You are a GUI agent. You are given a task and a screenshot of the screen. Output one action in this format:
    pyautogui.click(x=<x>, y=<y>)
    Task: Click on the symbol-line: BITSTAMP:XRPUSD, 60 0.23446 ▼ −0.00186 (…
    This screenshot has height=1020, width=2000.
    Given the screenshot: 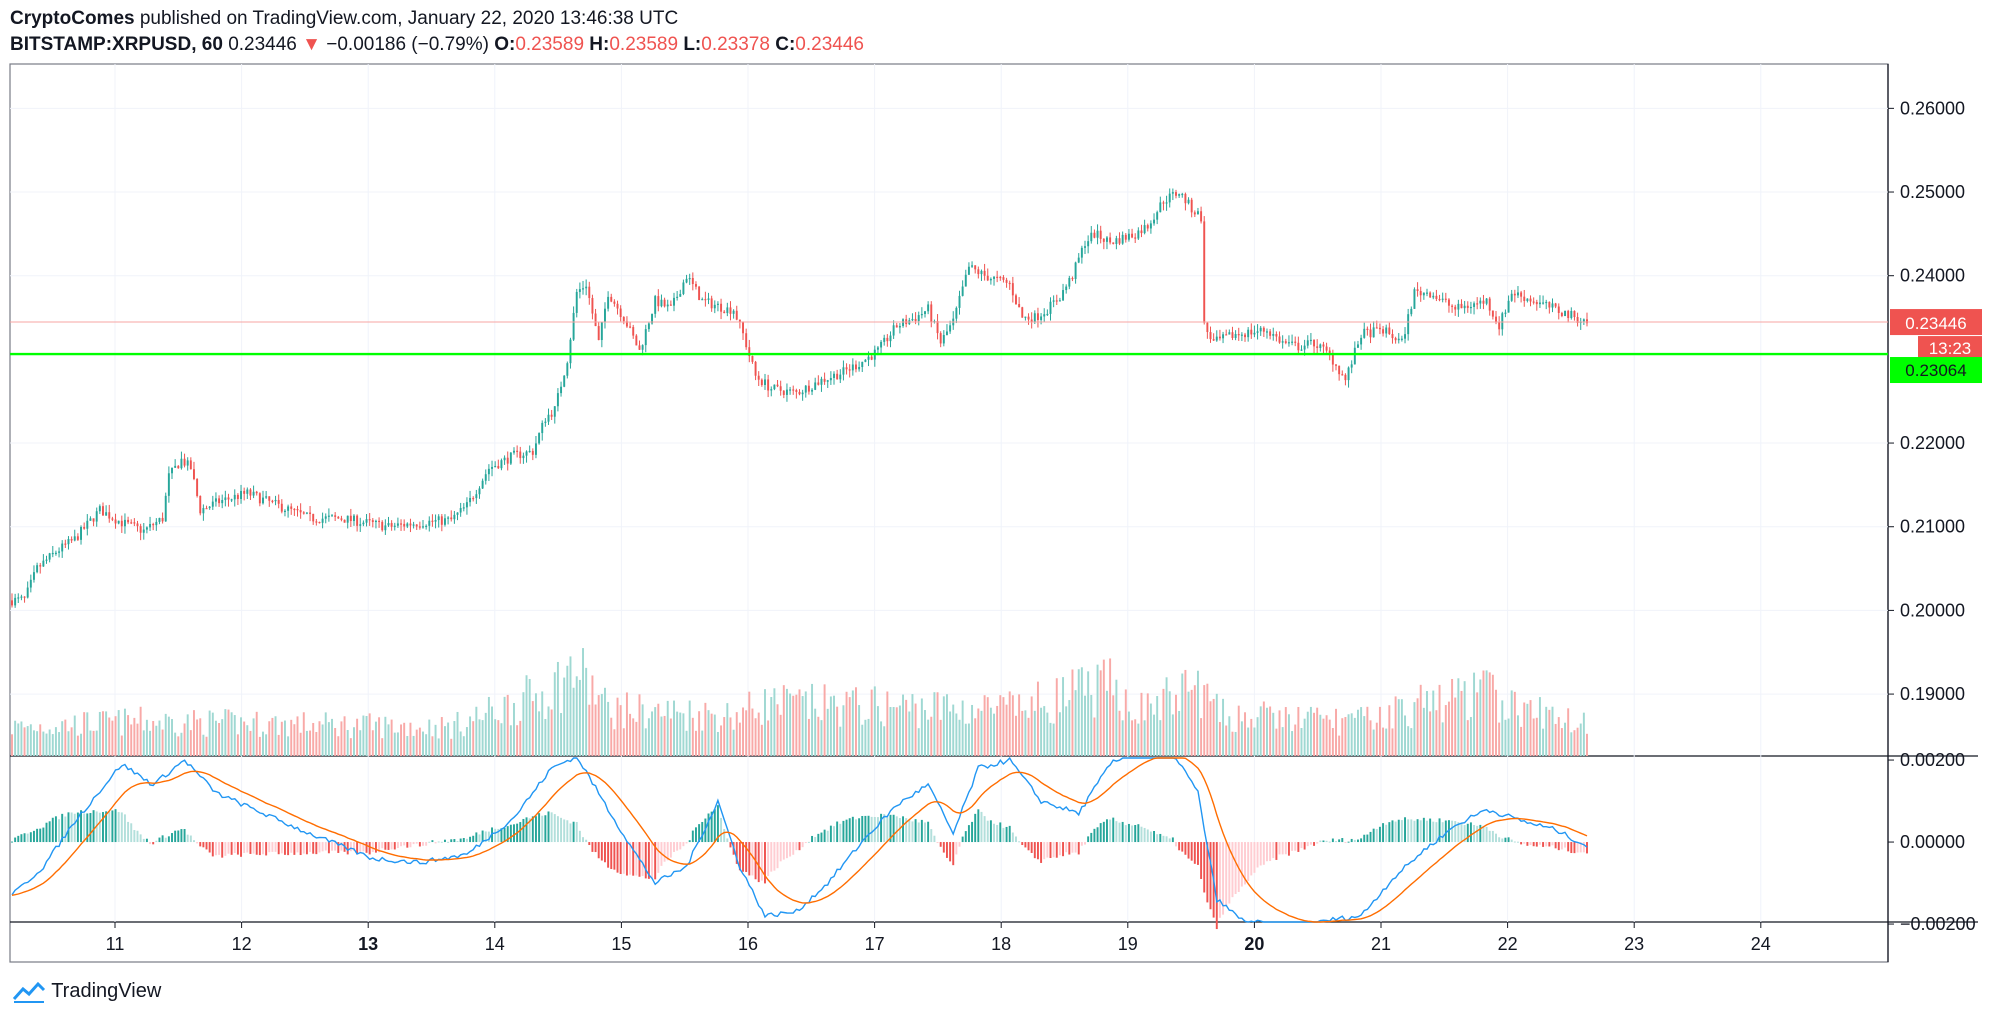 What is the action you would take?
    pyautogui.click(x=437, y=45)
    